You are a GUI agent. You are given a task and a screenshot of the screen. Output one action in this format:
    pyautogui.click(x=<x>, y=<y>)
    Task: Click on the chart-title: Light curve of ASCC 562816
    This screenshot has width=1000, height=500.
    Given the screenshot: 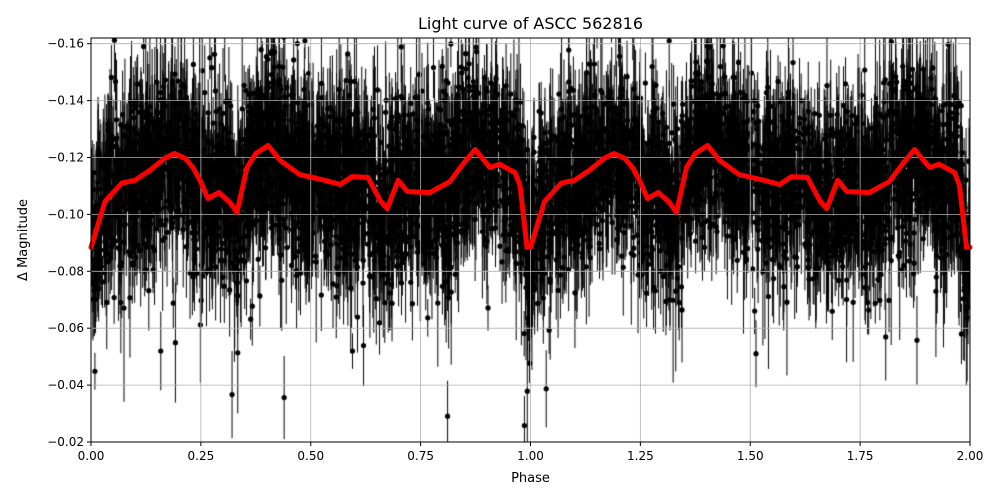 What is the action you would take?
    pyautogui.click(x=530, y=23)
    